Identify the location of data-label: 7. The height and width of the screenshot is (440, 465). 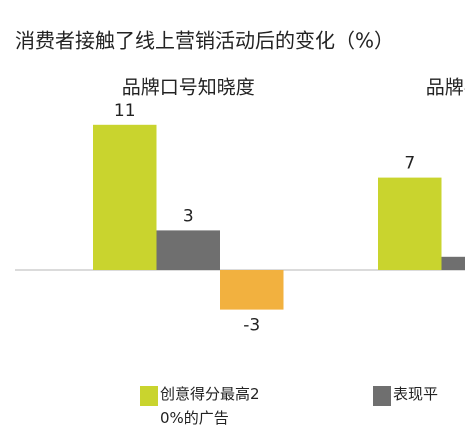
(409, 164).